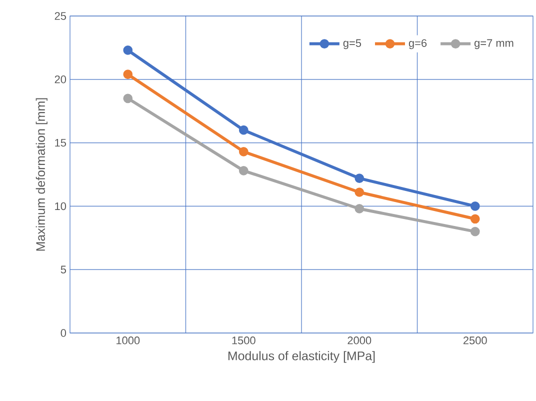 This screenshot has width=536, height=401. I want to click on x-tick-label: 2500, so click(475, 340).